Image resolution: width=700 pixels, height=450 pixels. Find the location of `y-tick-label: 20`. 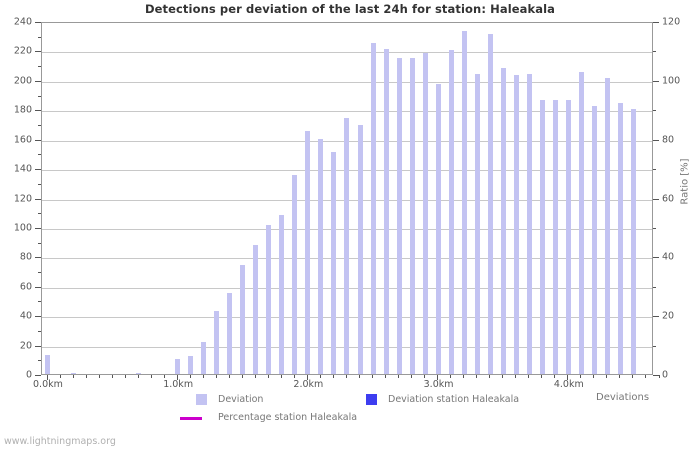

y-tick-label: 20 is located at coordinates (25, 346).